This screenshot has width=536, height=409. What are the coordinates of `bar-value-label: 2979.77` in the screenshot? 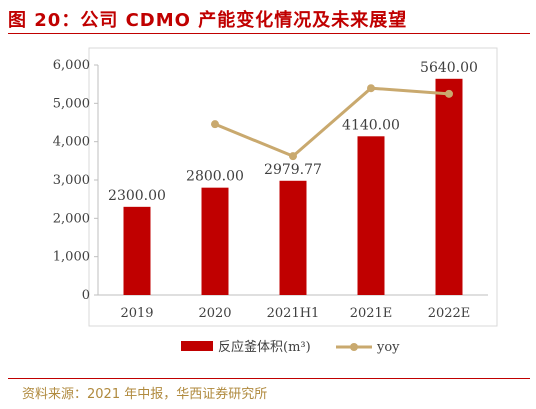 It's located at (293, 170).